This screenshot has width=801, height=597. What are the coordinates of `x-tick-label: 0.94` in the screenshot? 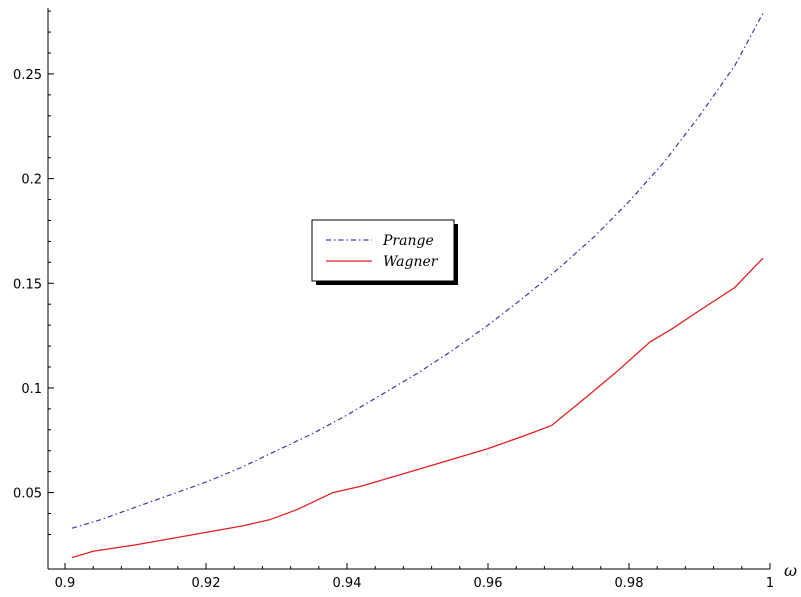 It's located at (347, 583).